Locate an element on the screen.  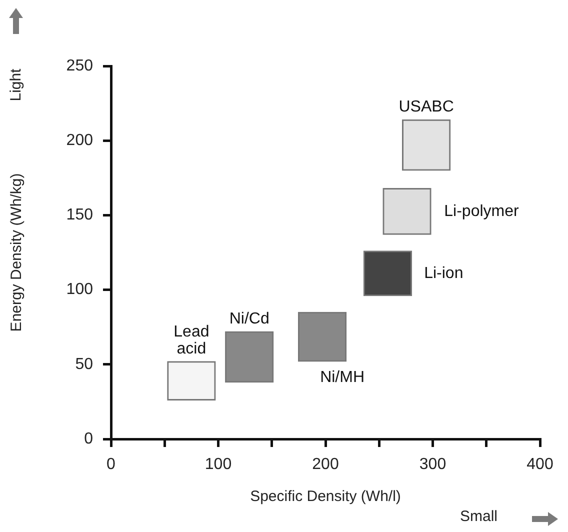
text: Light is located at coordinates (16, 85).